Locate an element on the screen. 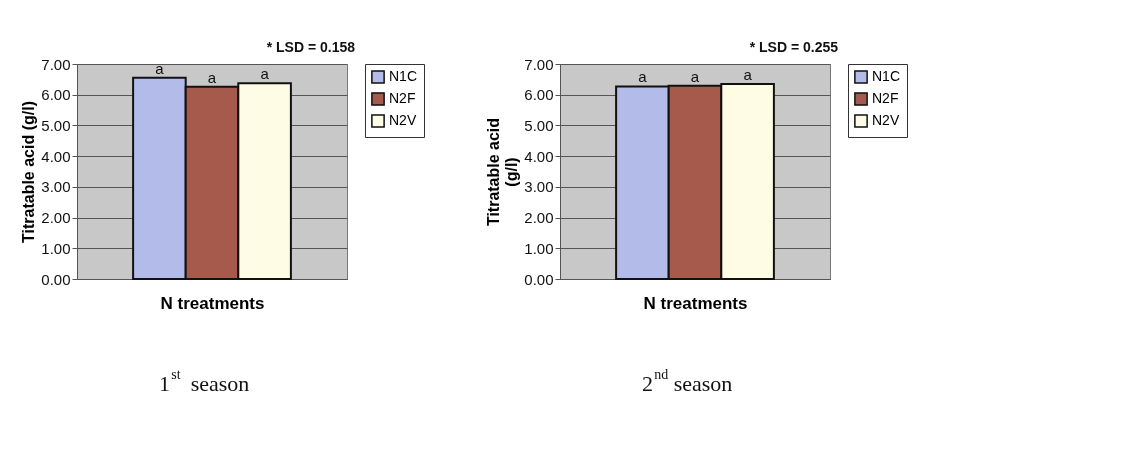 The image size is (1125, 452). text: * LSD = 0.255 is located at coordinates (794, 47).